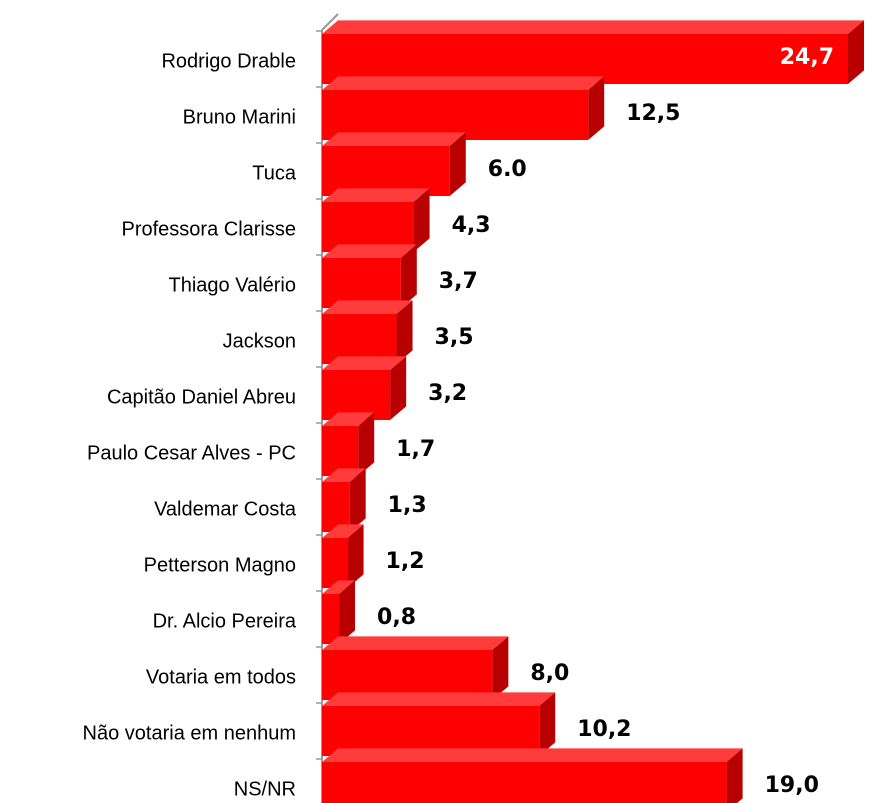 The width and height of the screenshot is (869, 803). I want to click on category-label: Bruno Marini, so click(239, 117).